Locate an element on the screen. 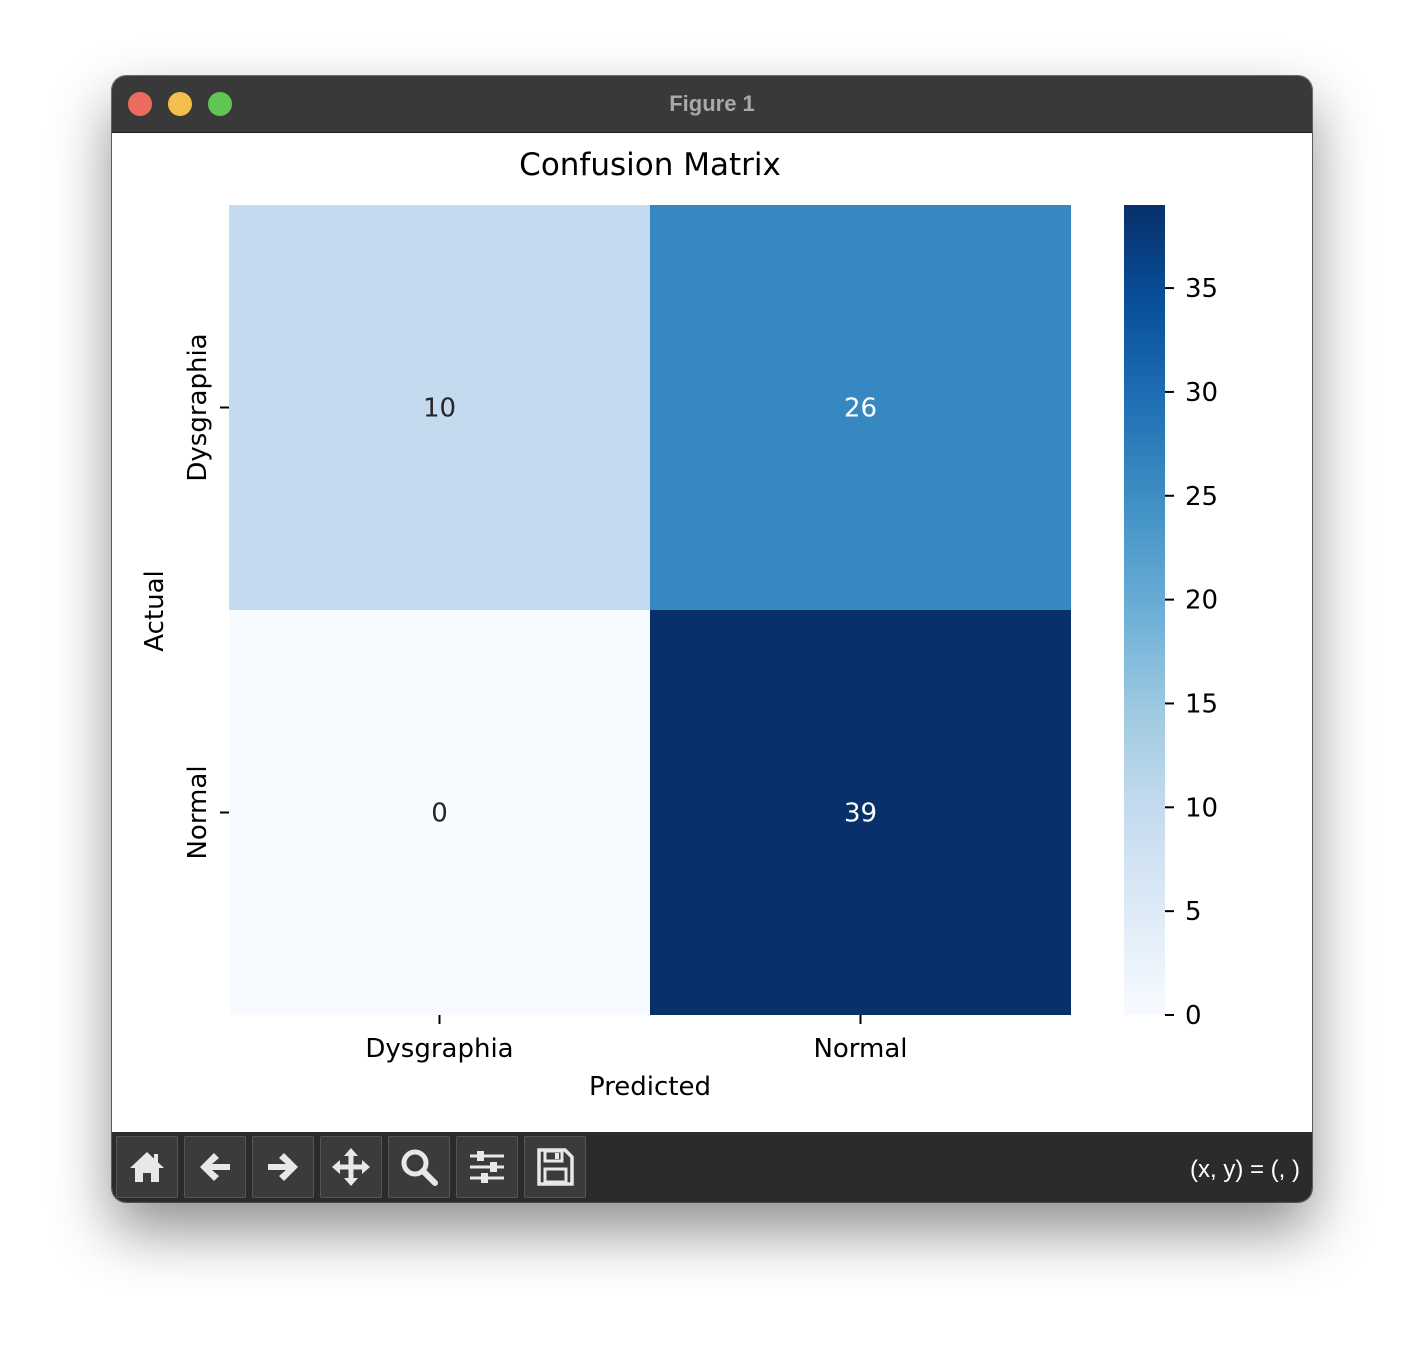 Image resolution: width=1424 pixels, height=1352 pixels. cell-value-label: 39 is located at coordinates (860, 814).